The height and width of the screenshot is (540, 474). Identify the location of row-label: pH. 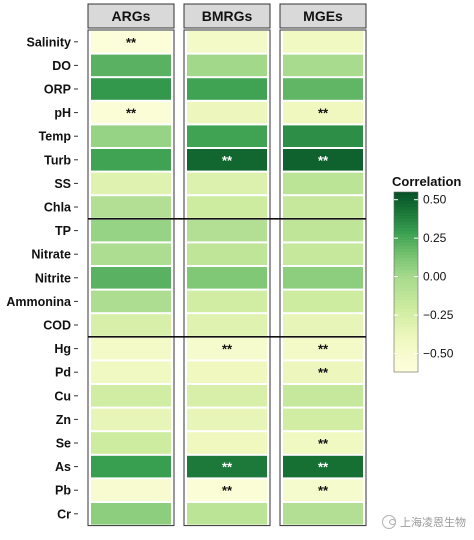
(62, 113).